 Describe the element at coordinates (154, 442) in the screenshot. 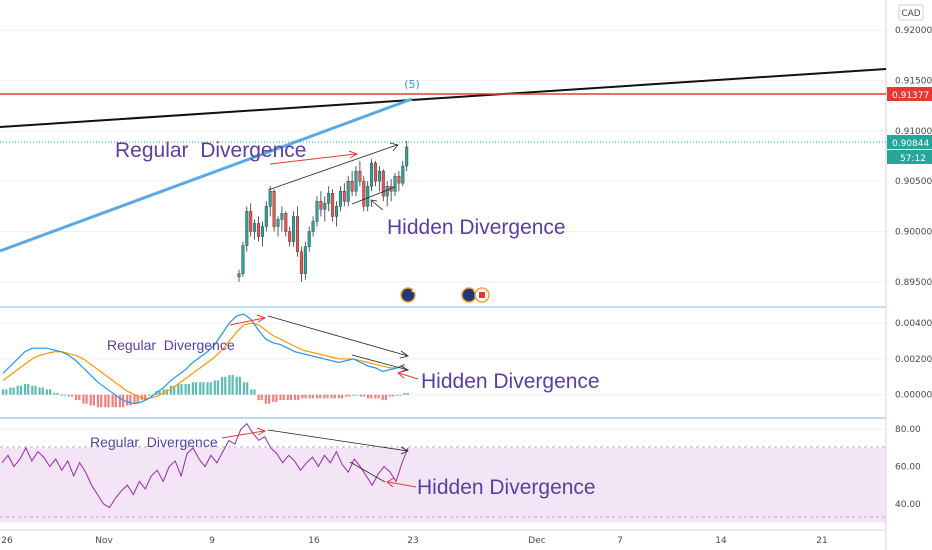

I see `annotation-regular-divergence-rsi: Regular Divergence` at that location.